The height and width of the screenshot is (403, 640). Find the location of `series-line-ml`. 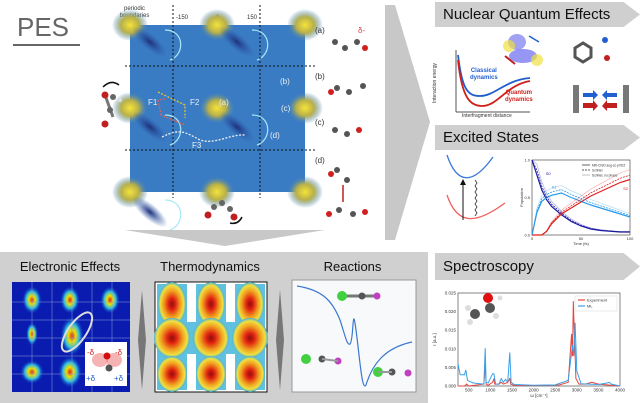

series-line-ml is located at coordinates (539, 354).